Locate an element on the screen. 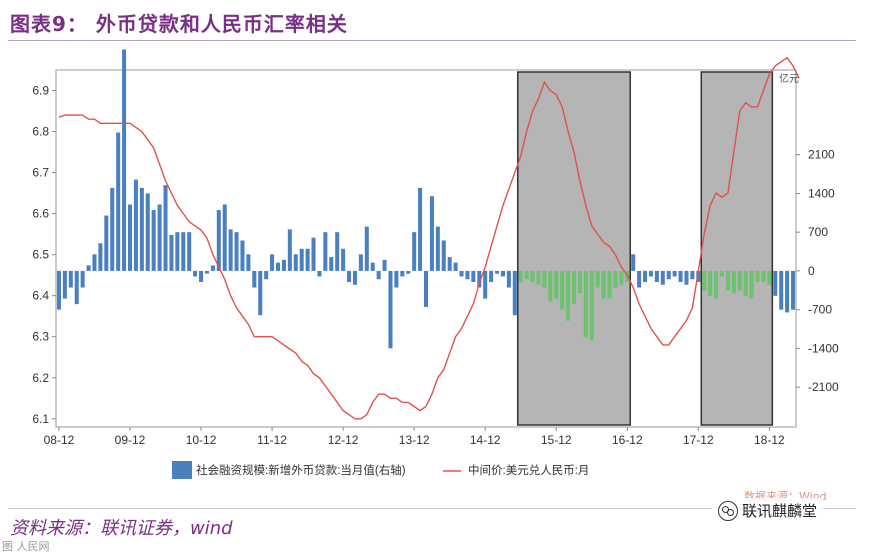  right-tick-label-5: 1400 is located at coordinates (821, 193).